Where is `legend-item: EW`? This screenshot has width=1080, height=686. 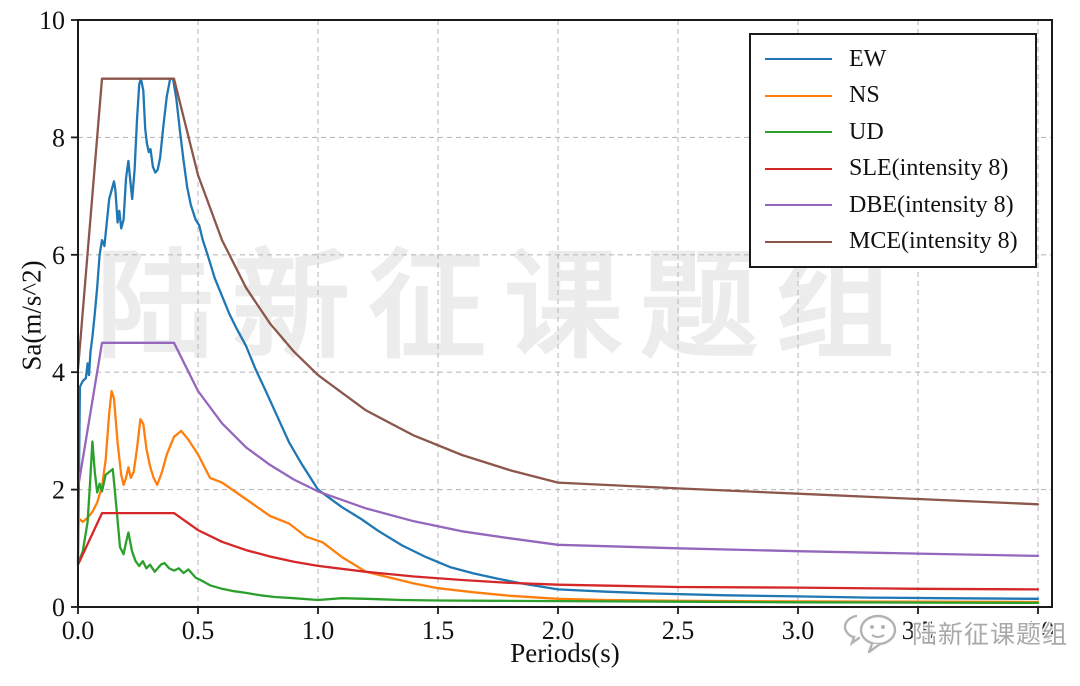 legend-item: EW is located at coordinates (893, 59).